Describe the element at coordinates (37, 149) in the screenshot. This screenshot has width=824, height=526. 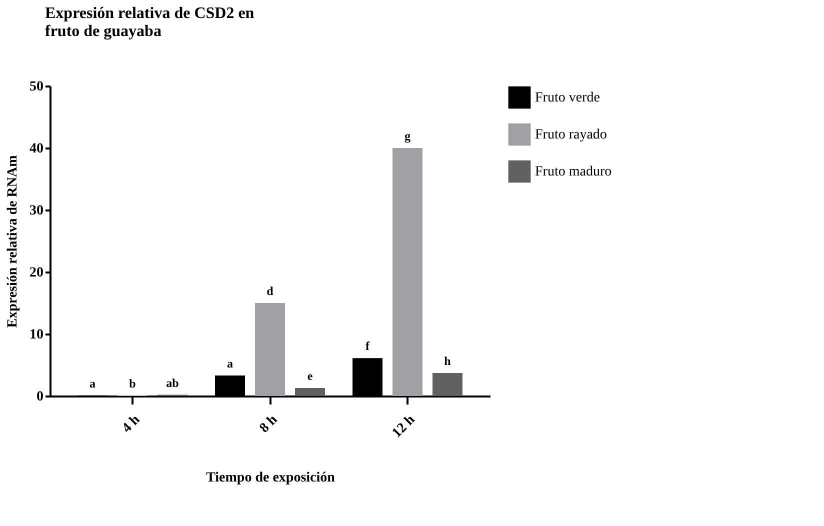
I see `y-tick-label: 40` at that location.